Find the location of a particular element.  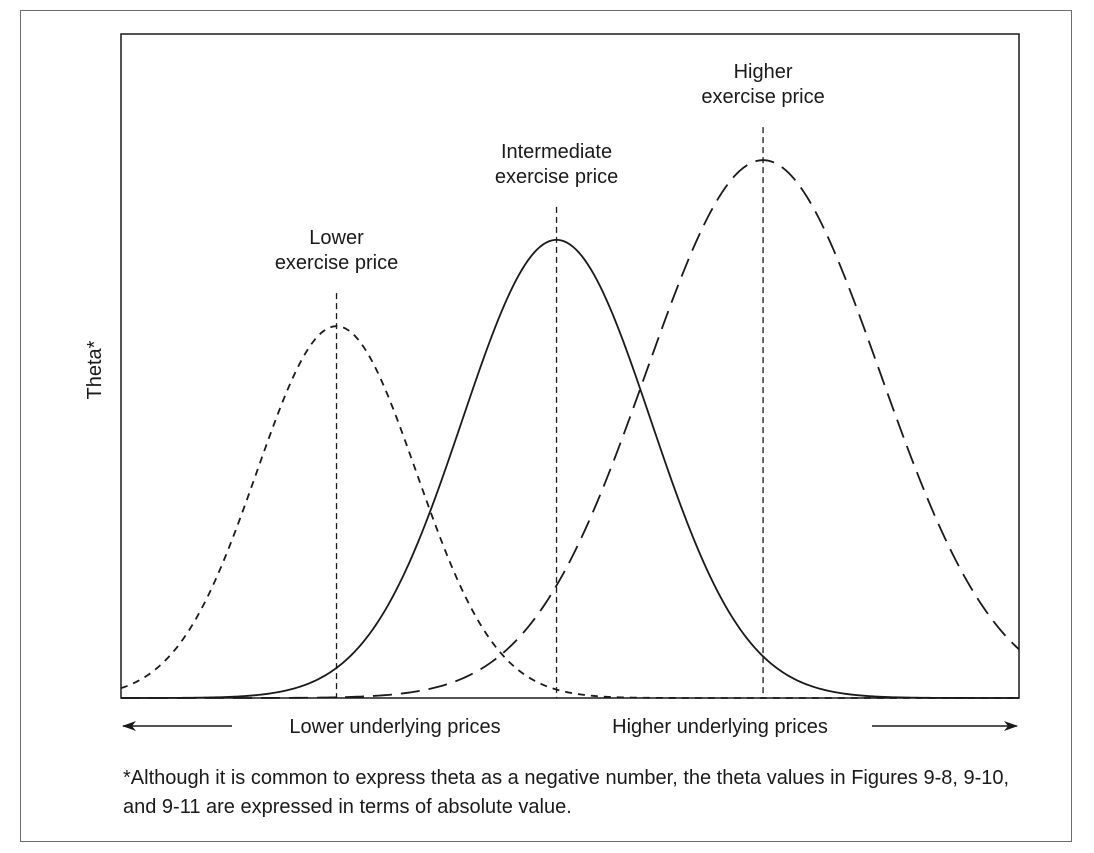

series-higher-label: Higher exercise price is located at coordinates (762, 84).